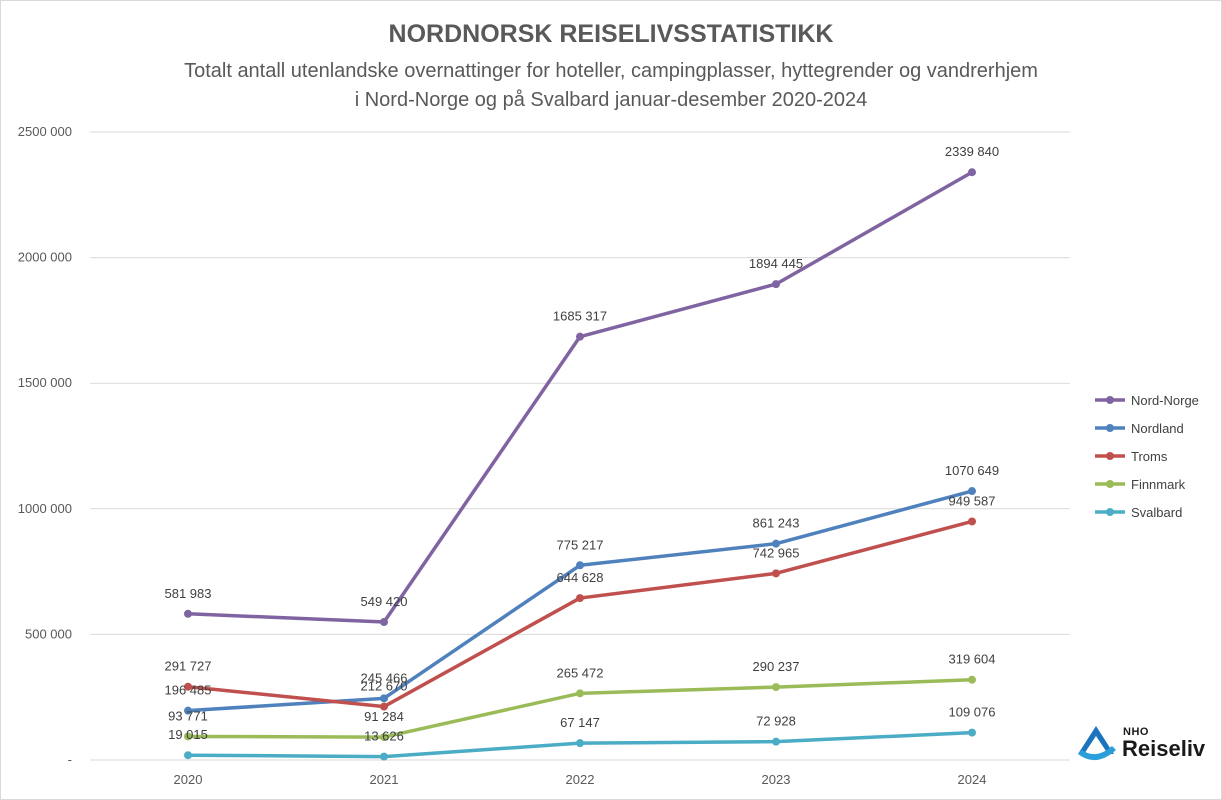 This screenshot has width=1222, height=800. What do you see at coordinates (580, 316) in the screenshot?
I see `data-label: 1685 317` at bounding box center [580, 316].